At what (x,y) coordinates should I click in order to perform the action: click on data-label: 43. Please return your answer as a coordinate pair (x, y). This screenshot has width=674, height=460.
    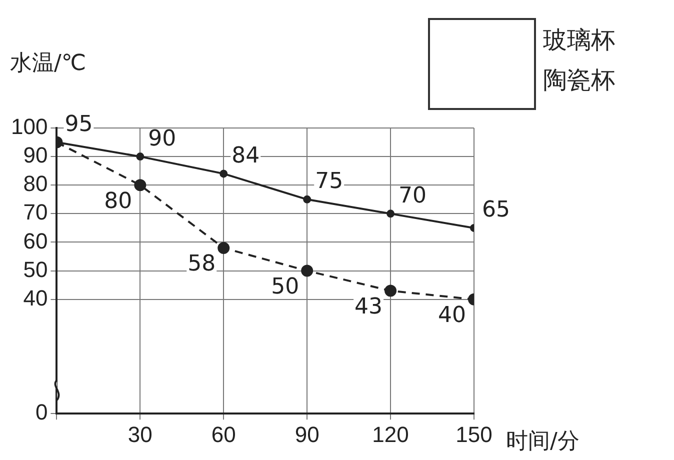
    Looking at the image, I should click on (368, 307).